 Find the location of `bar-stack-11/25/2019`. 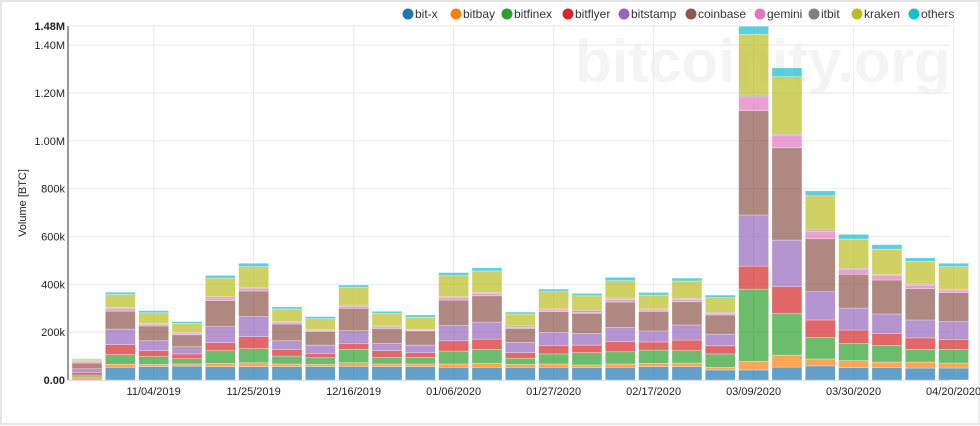

bar-stack-11/25/2019 is located at coordinates (253, 321).